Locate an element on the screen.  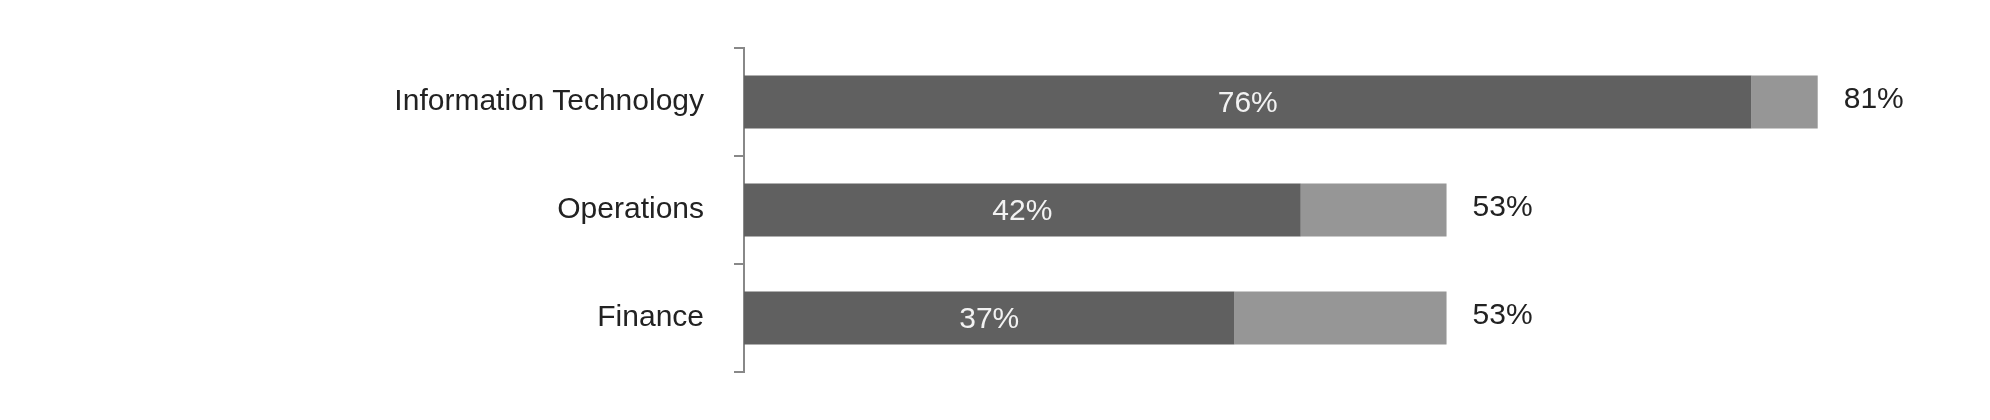
data-label: 42% is located at coordinates (1022, 210).